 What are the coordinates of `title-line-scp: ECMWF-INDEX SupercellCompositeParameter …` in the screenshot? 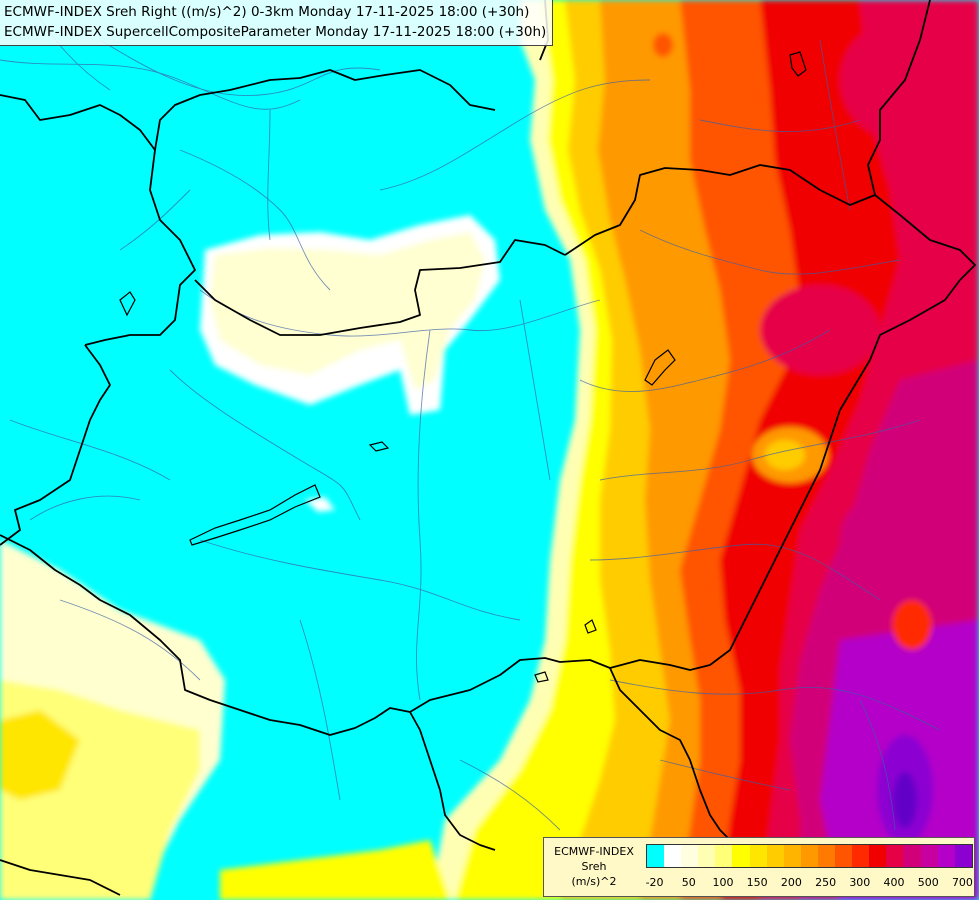 It's located at (275, 32).